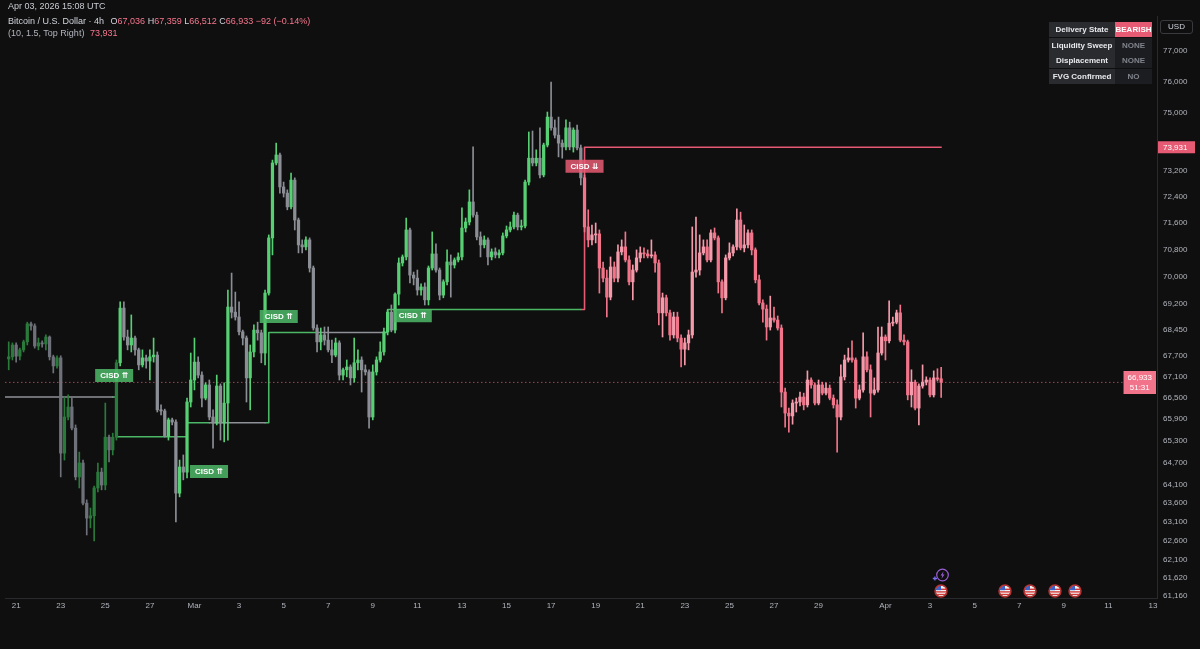 The width and height of the screenshot is (1200, 649). What do you see at coordinates (1176, 170) in the screenshot?
I see `y-tick-label: 73,200` at bounding box center [1176, 170].